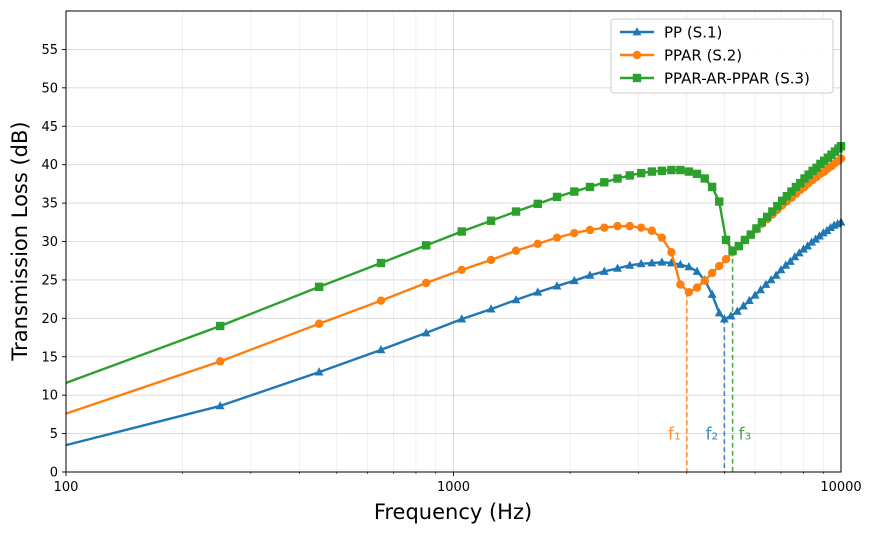 The height and width of the screenshot is (534, 873). I want to click on y-tick-label: 30, so click(49, 242).